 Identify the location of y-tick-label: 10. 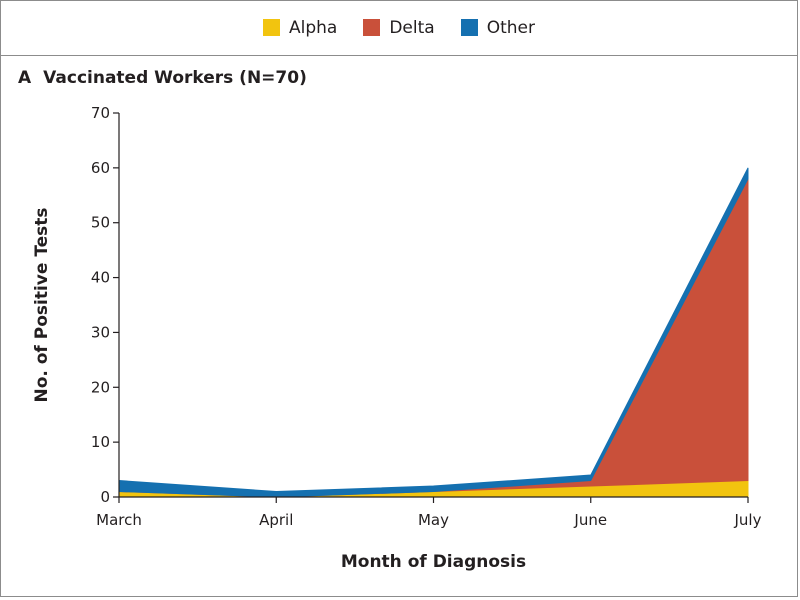
(100, 442).